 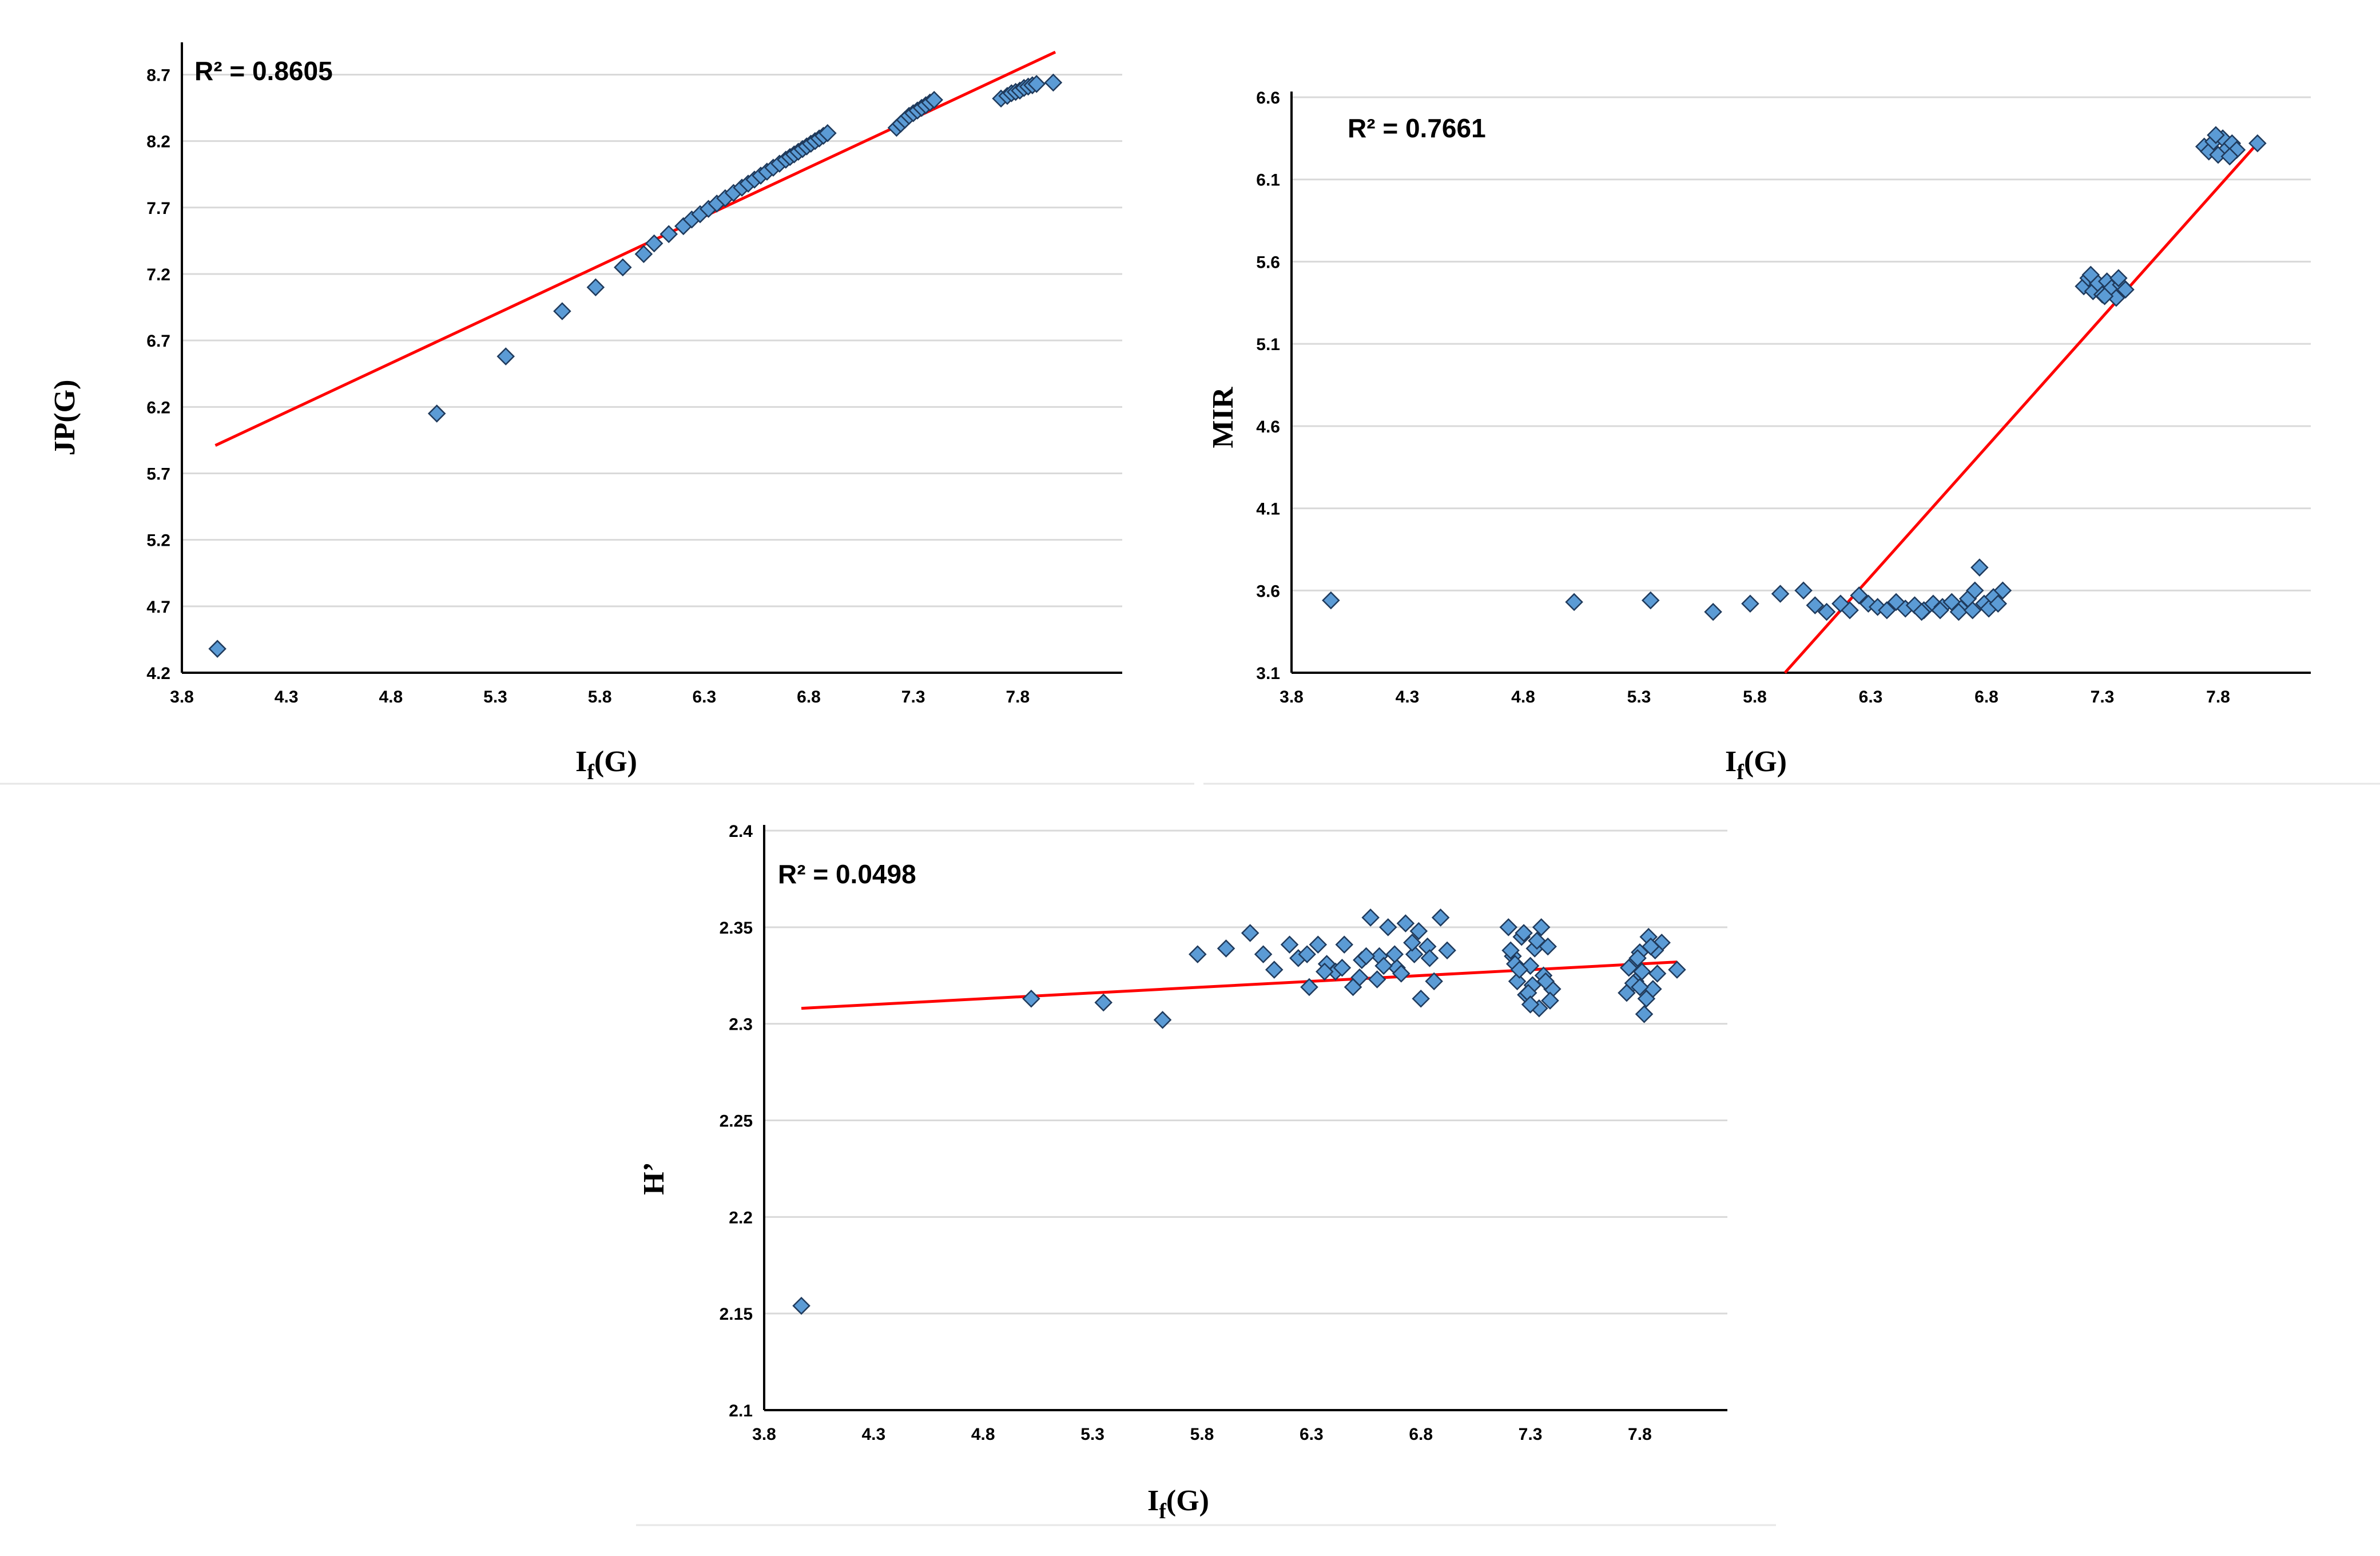 What do you see at coordinates (1268, 673) in the screenshot?
I see `y-tick-label: 3.1` at bounding box center [1268, 673].